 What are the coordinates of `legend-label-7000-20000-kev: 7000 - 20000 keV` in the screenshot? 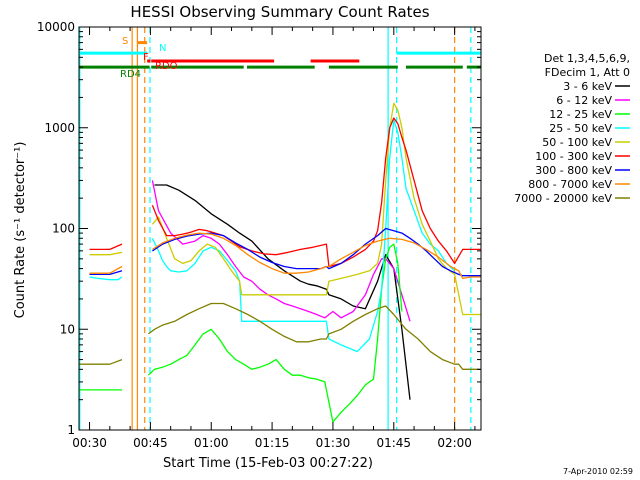 It's located at (563, 198).